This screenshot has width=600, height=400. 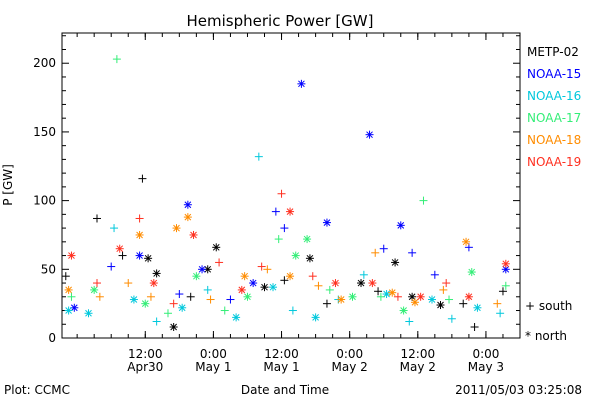 What do you see at coordinates (44, 63) in the screenshot?
I see `y-tick-label: 200` at bounding box center [44, 63].